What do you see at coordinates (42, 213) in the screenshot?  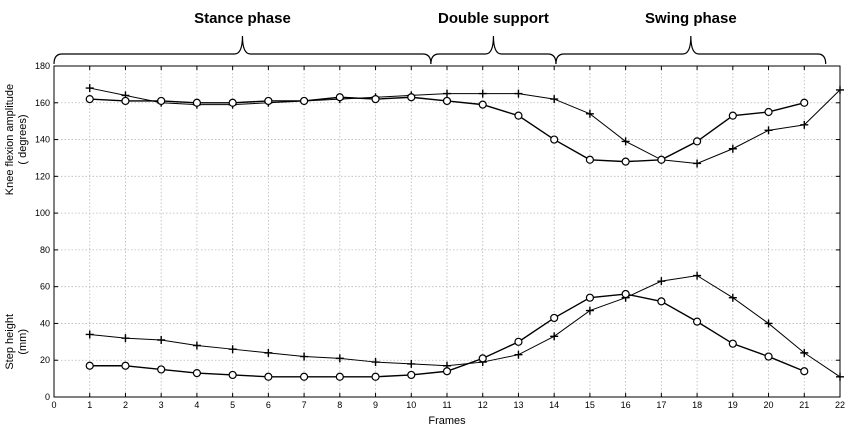 I see `y-tick-label: 100` at bounding box center [42, 213].